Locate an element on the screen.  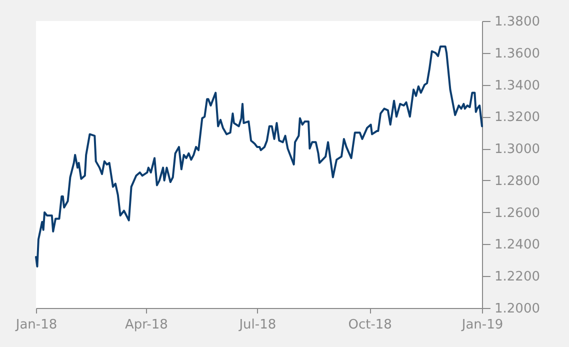
y-tick-label: 1.2200 is located at coordinates (517, 277).